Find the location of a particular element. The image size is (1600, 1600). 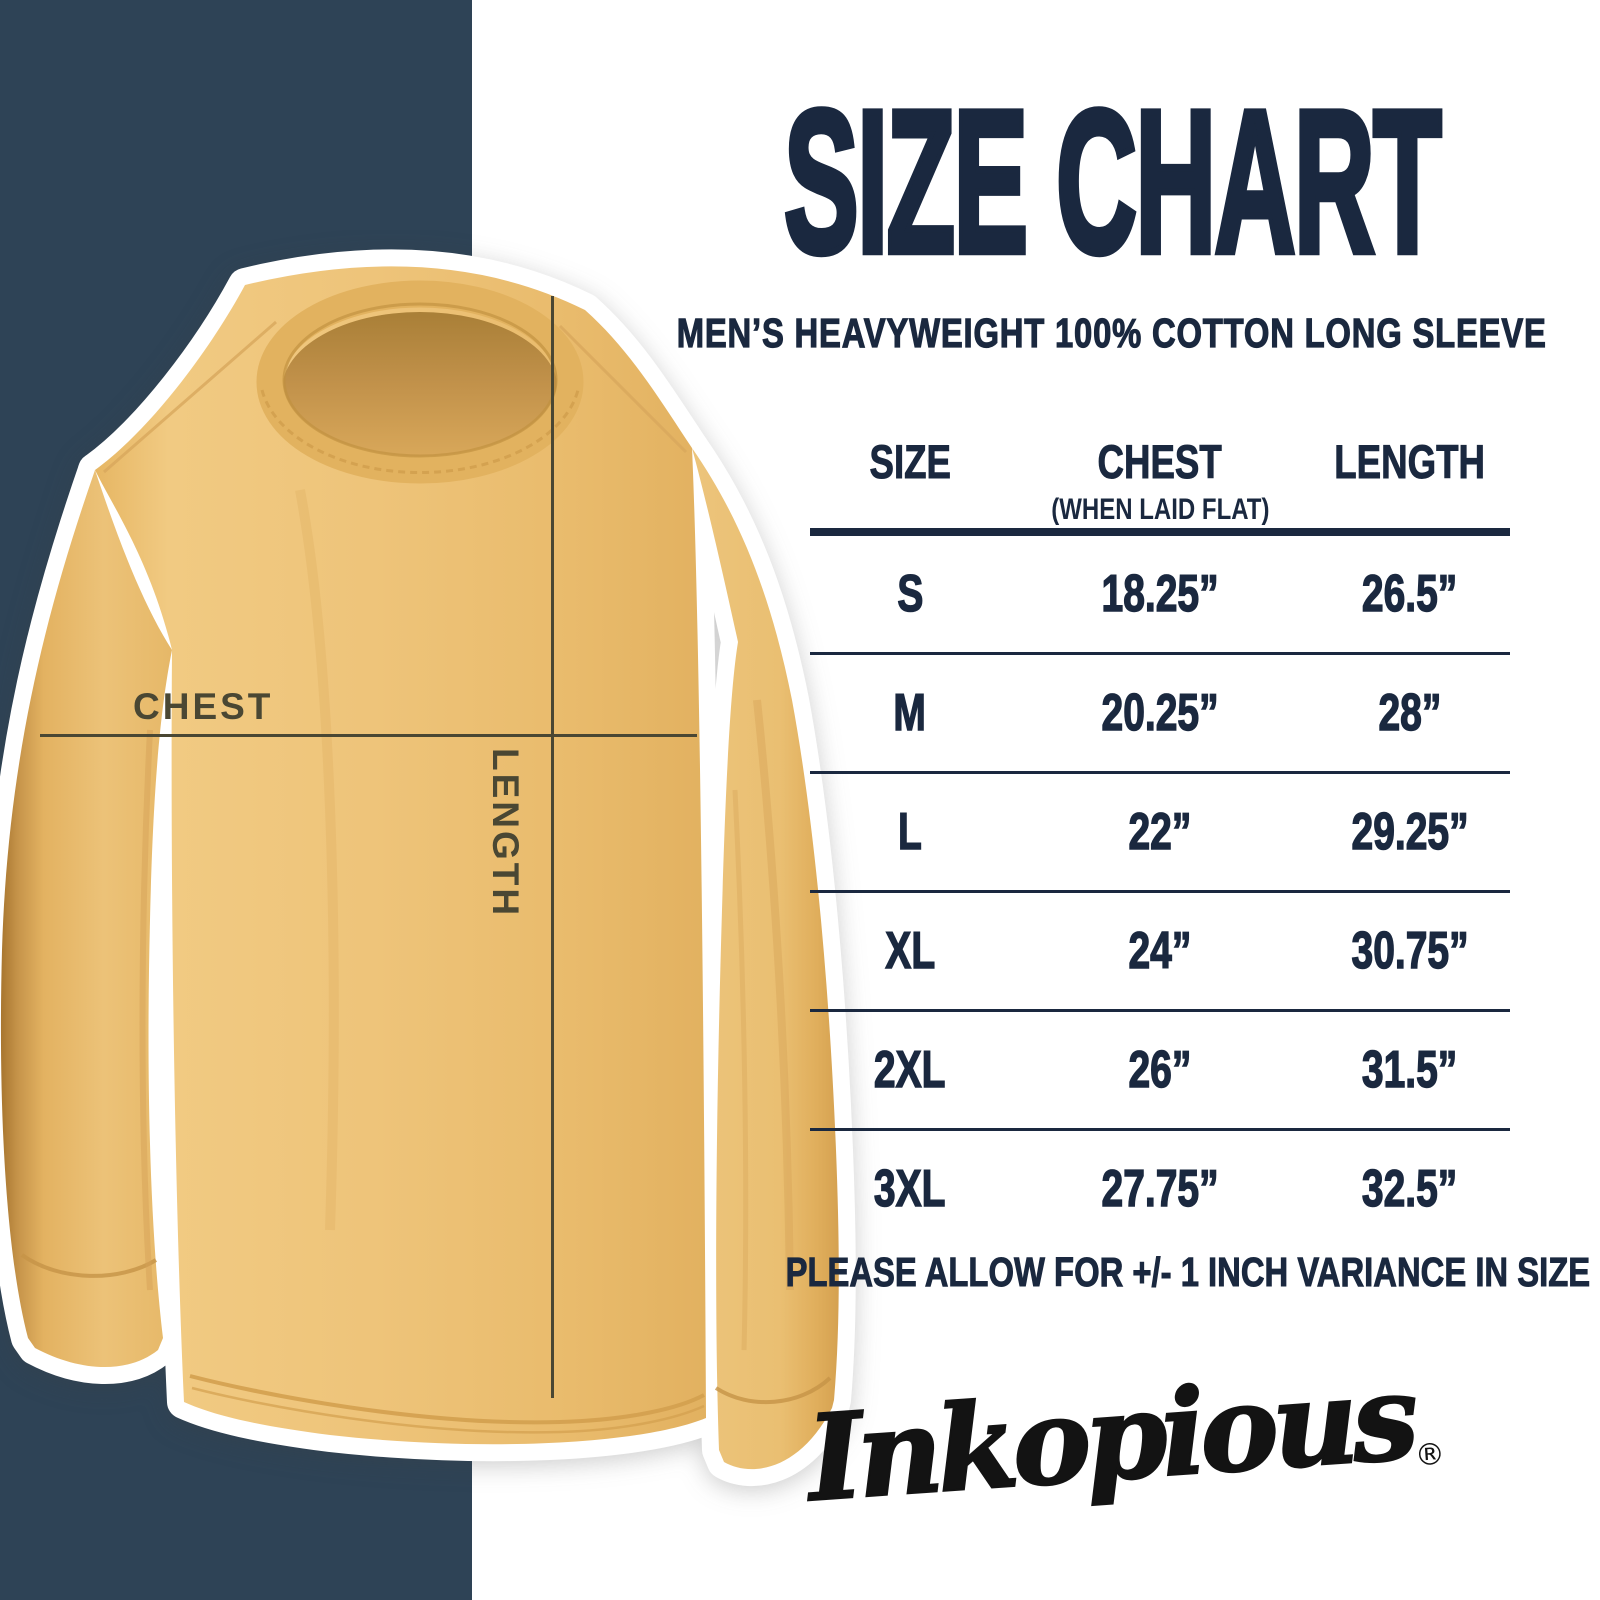

chest-measure-line is located at coordinates (368, 735).